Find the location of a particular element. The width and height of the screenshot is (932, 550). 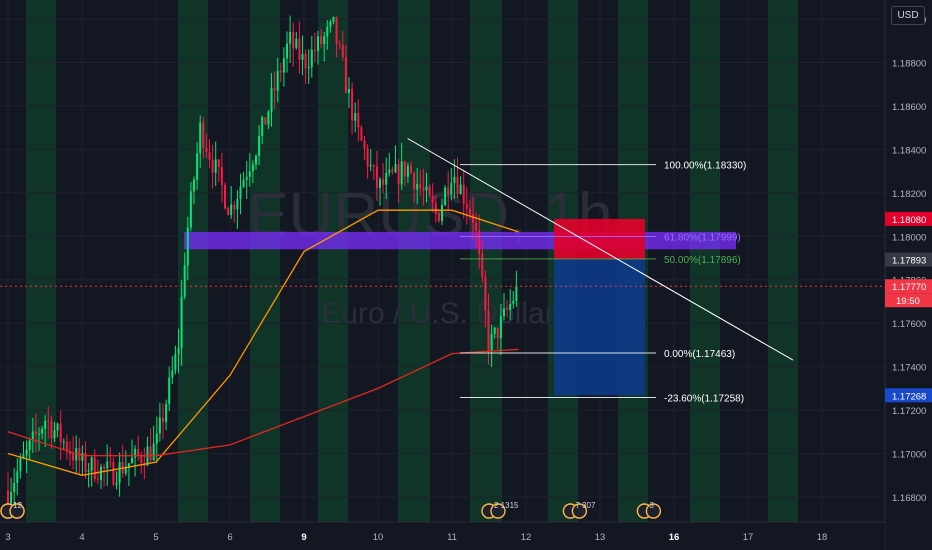

price-tick-label: 1.18800 is located at coordinates (909, 63).